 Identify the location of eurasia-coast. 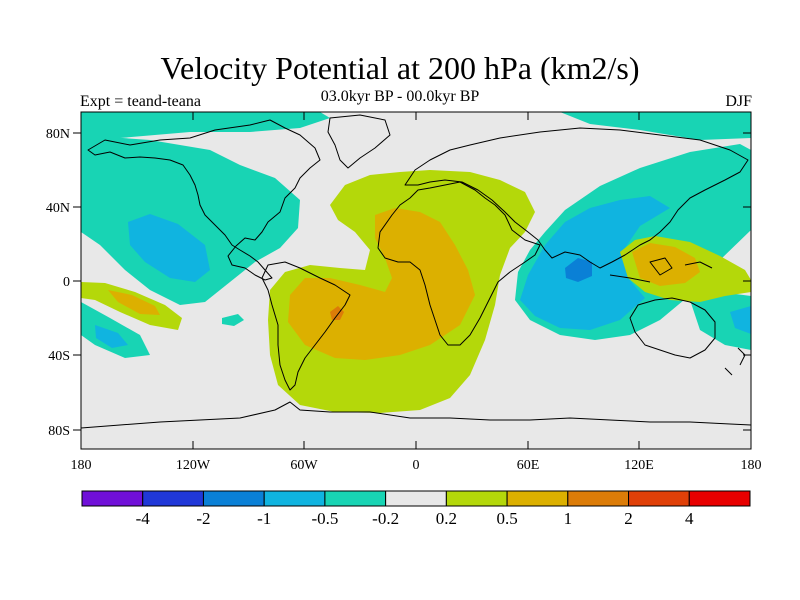
(576, 198).